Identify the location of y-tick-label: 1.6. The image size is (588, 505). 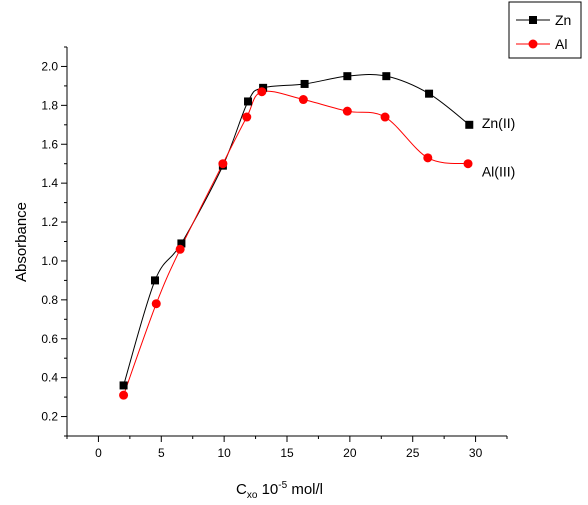
(49, 144).